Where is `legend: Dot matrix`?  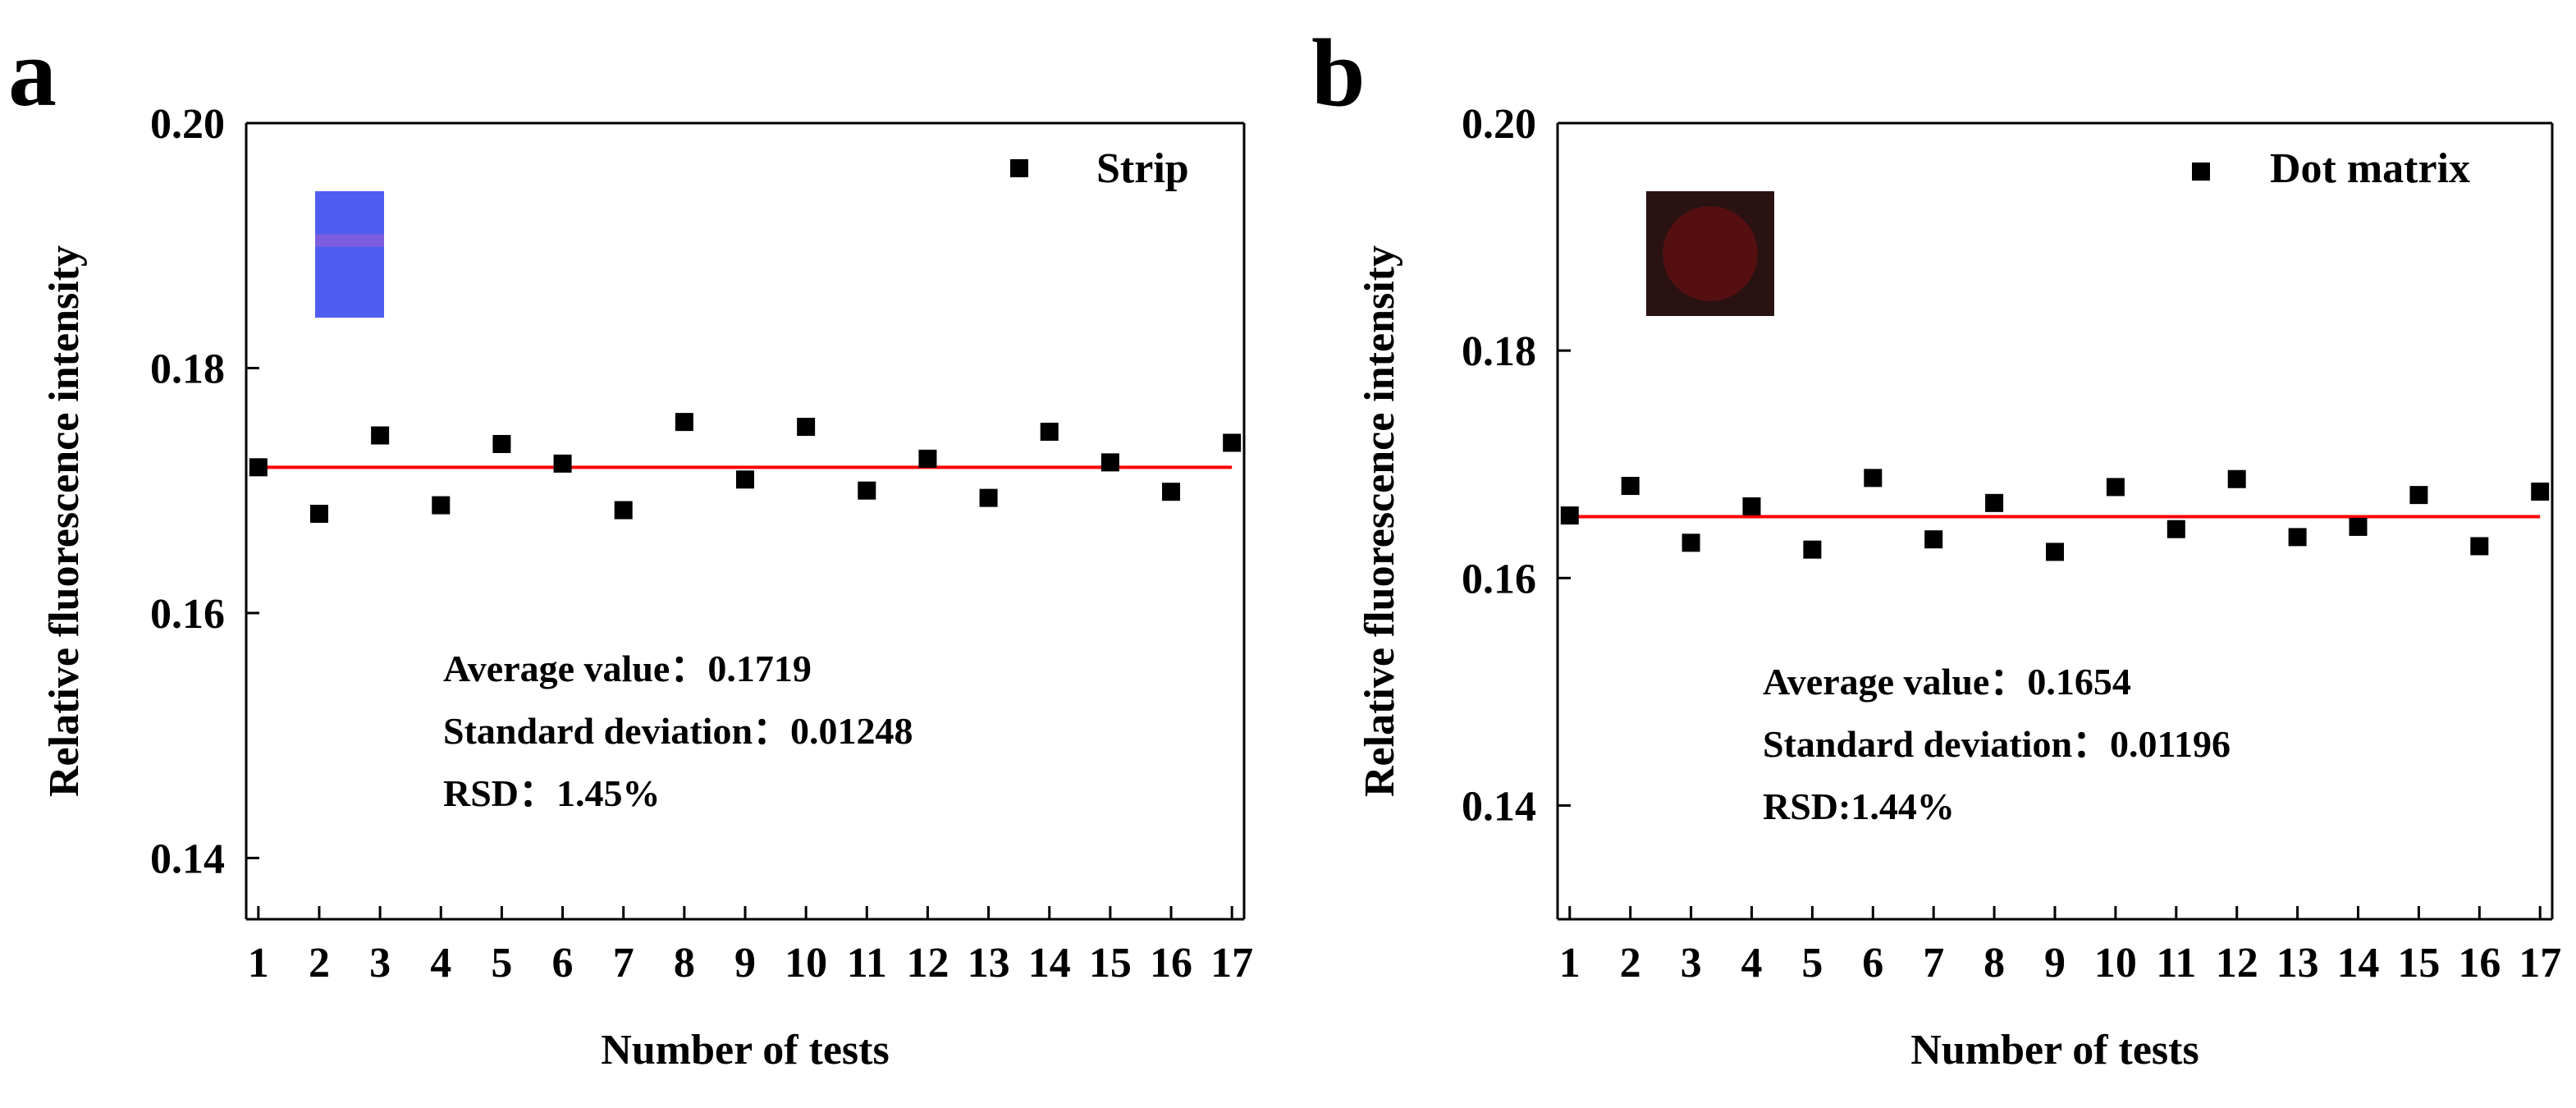
legend: Dot matrix is located at coordinates (2331, 168).